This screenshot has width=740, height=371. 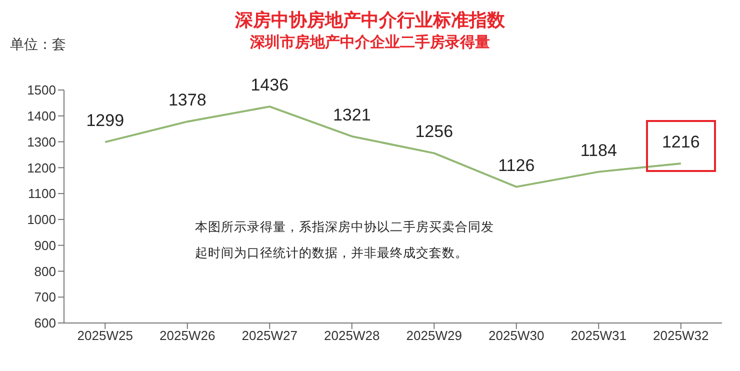 I want to click on y-tick-label: 1300, so click(x=41, y=142).